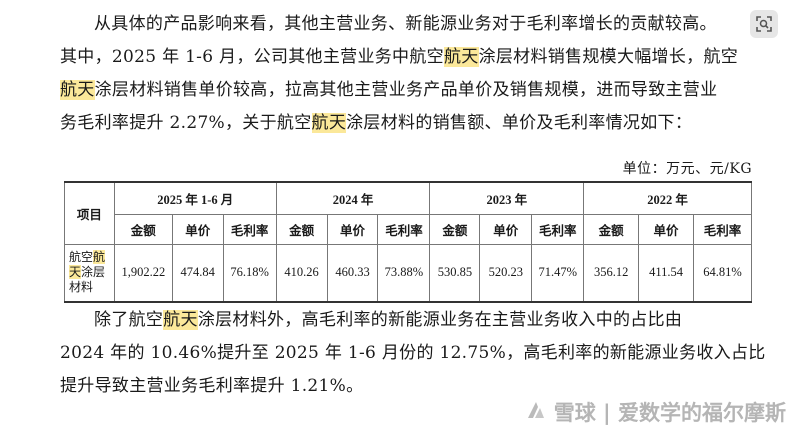 The height and width of the screenshot is (433, 800). What do you see at coordinates (212, 386) in the screenshot?
I see `p2-line-3: 提升导致主营业务毛利率提升 1.21%。` at bounding box center [212, 386].